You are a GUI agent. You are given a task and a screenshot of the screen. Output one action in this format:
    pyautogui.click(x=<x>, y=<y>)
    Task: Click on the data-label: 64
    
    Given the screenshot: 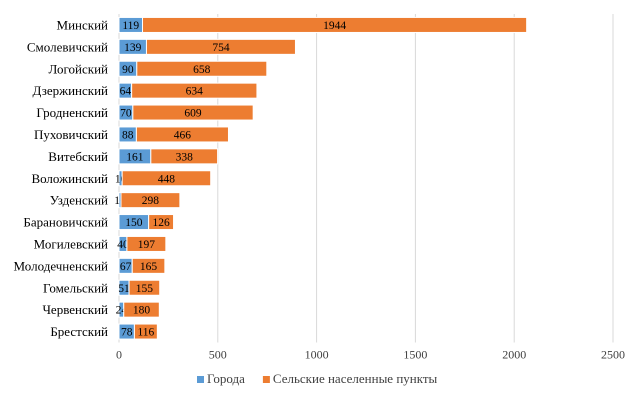 What is the action you would take?
    pyautogui.click(x=126, y=92)
    